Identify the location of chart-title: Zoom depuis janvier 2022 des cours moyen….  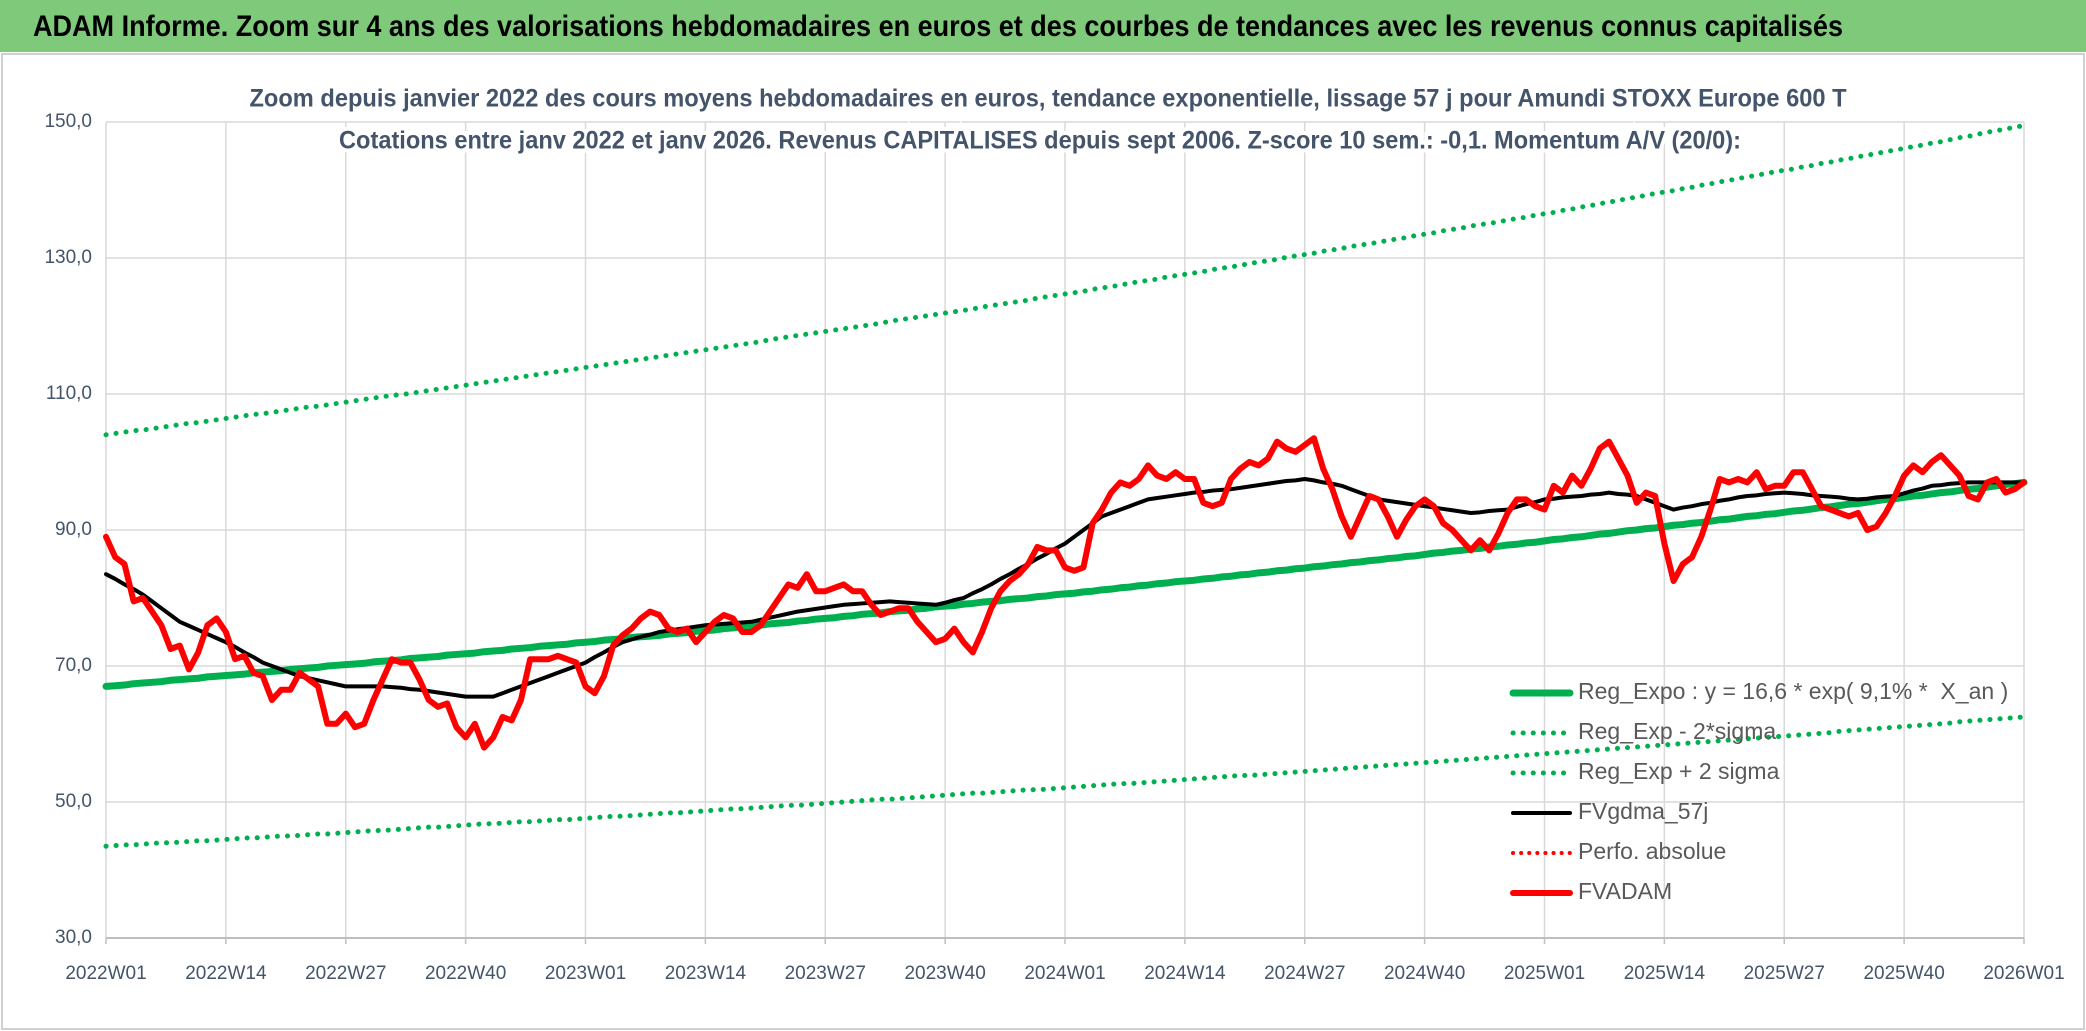
(1048, 99).